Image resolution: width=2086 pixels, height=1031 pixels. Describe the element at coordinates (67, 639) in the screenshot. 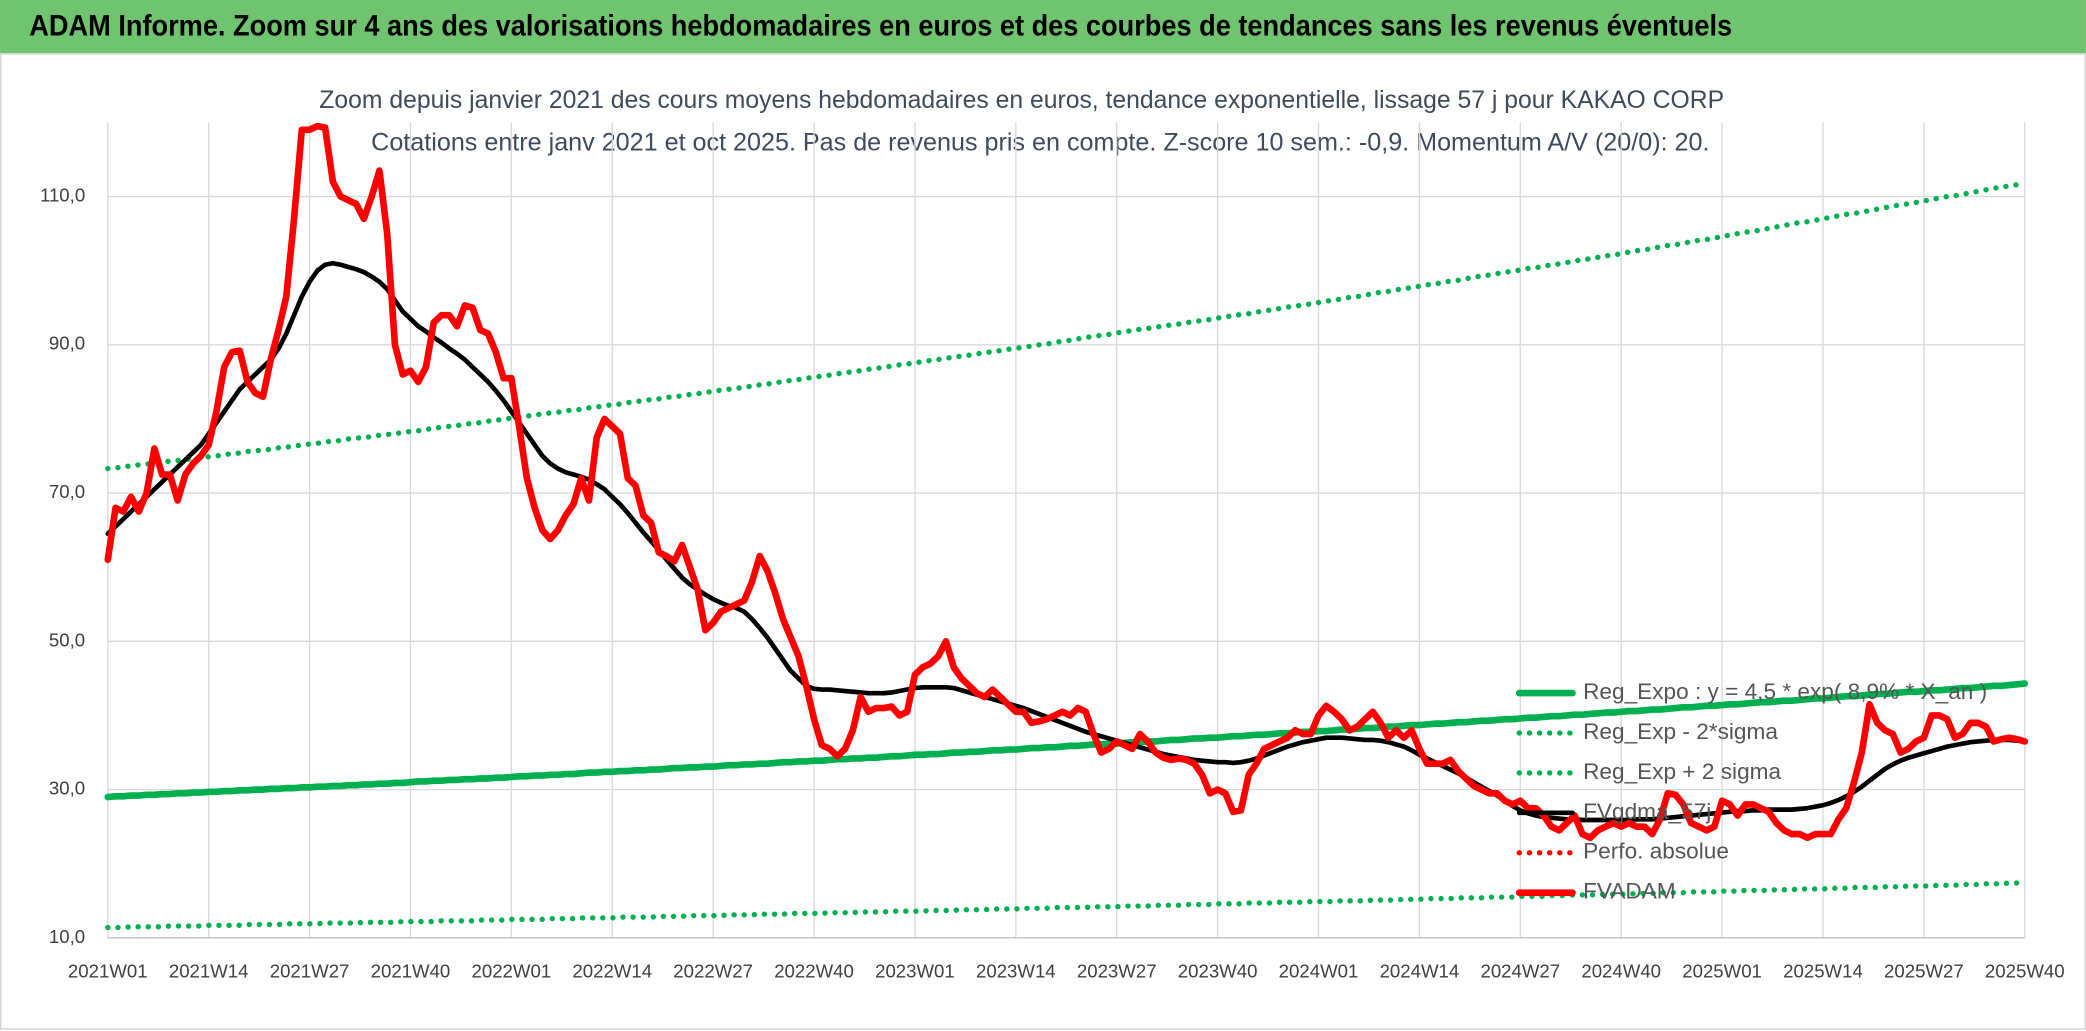

I see `y-tick-label: 50,0` at that location.